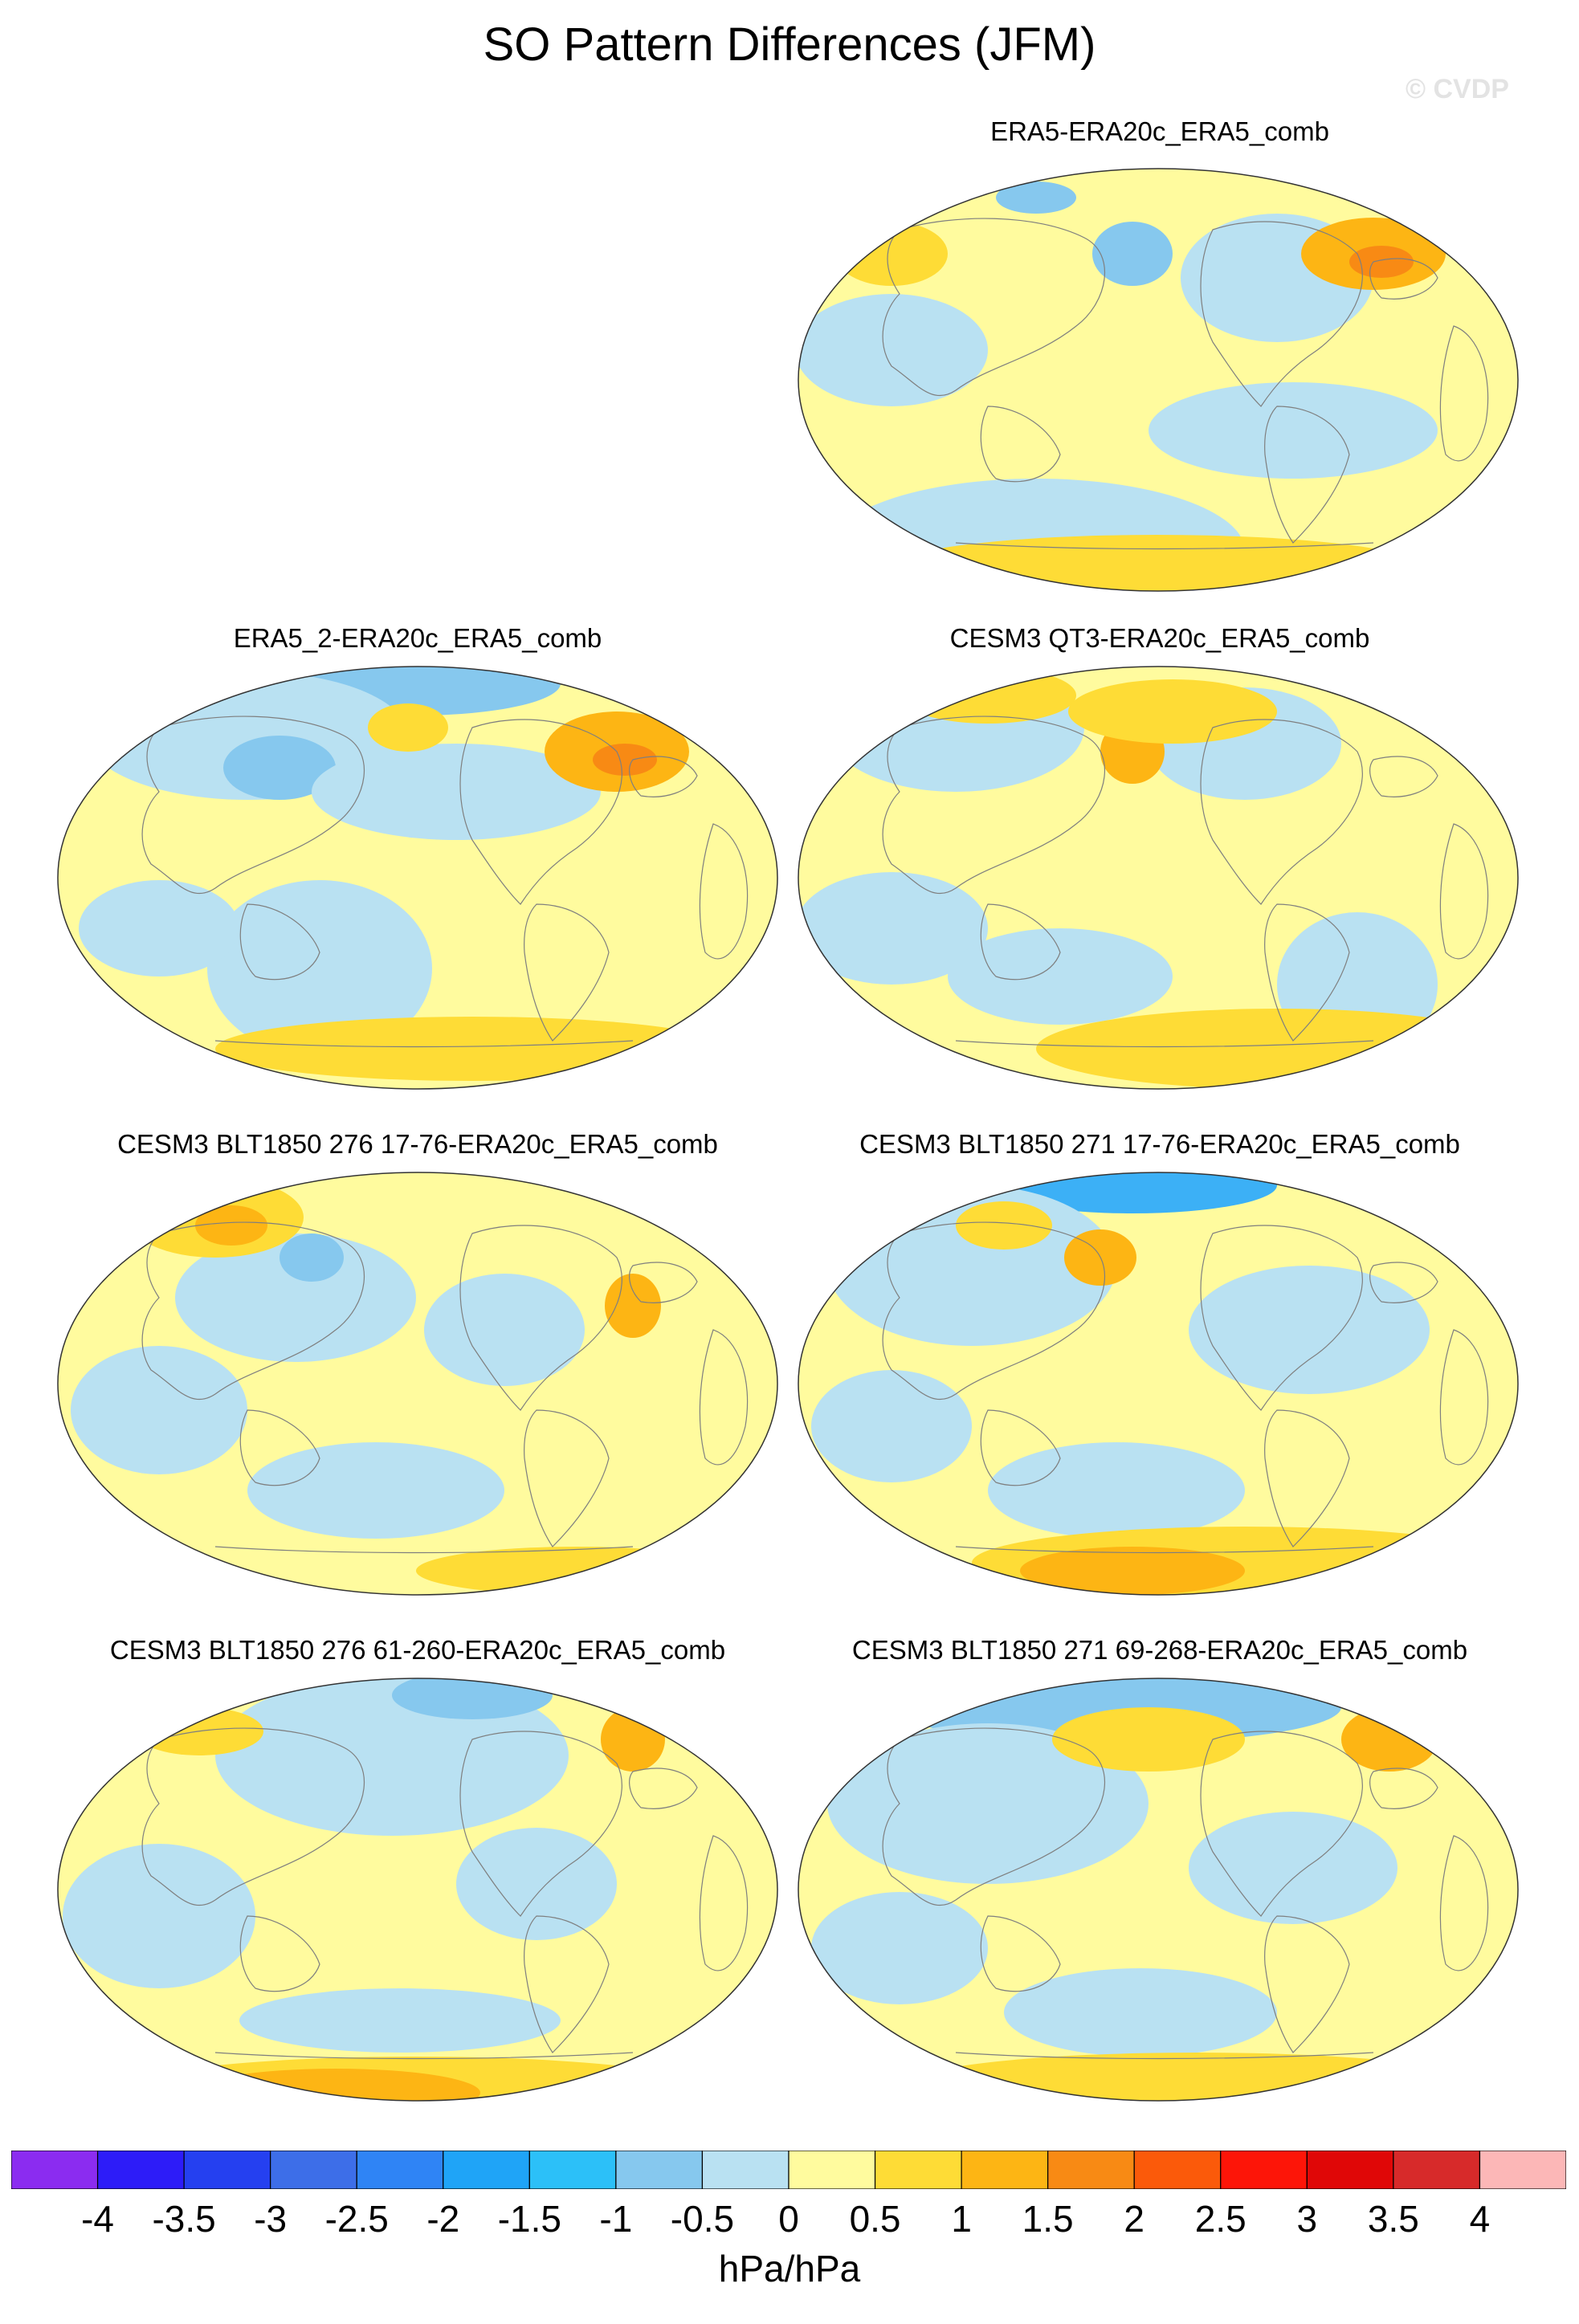  What do you see at coordinates (789, 2268) in the screenshot?
I see `colorbar-units: hPa/hPa` at bounding box center [789, 2268].